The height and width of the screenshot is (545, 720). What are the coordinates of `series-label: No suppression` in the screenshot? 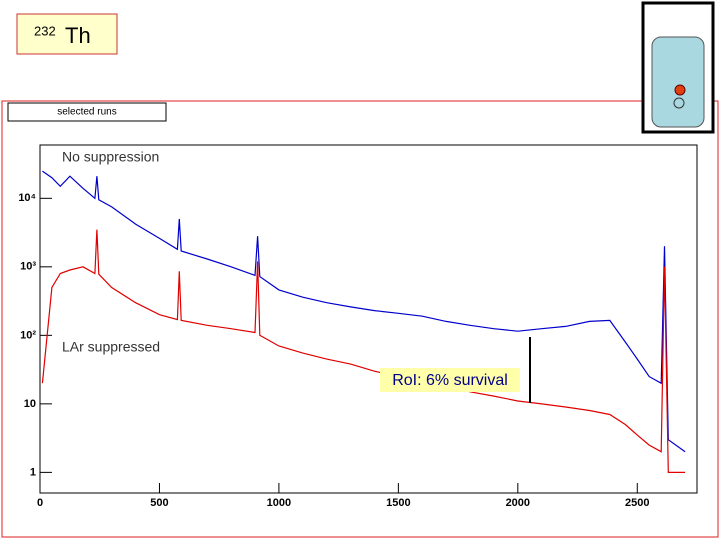 It's located at (110, 157).